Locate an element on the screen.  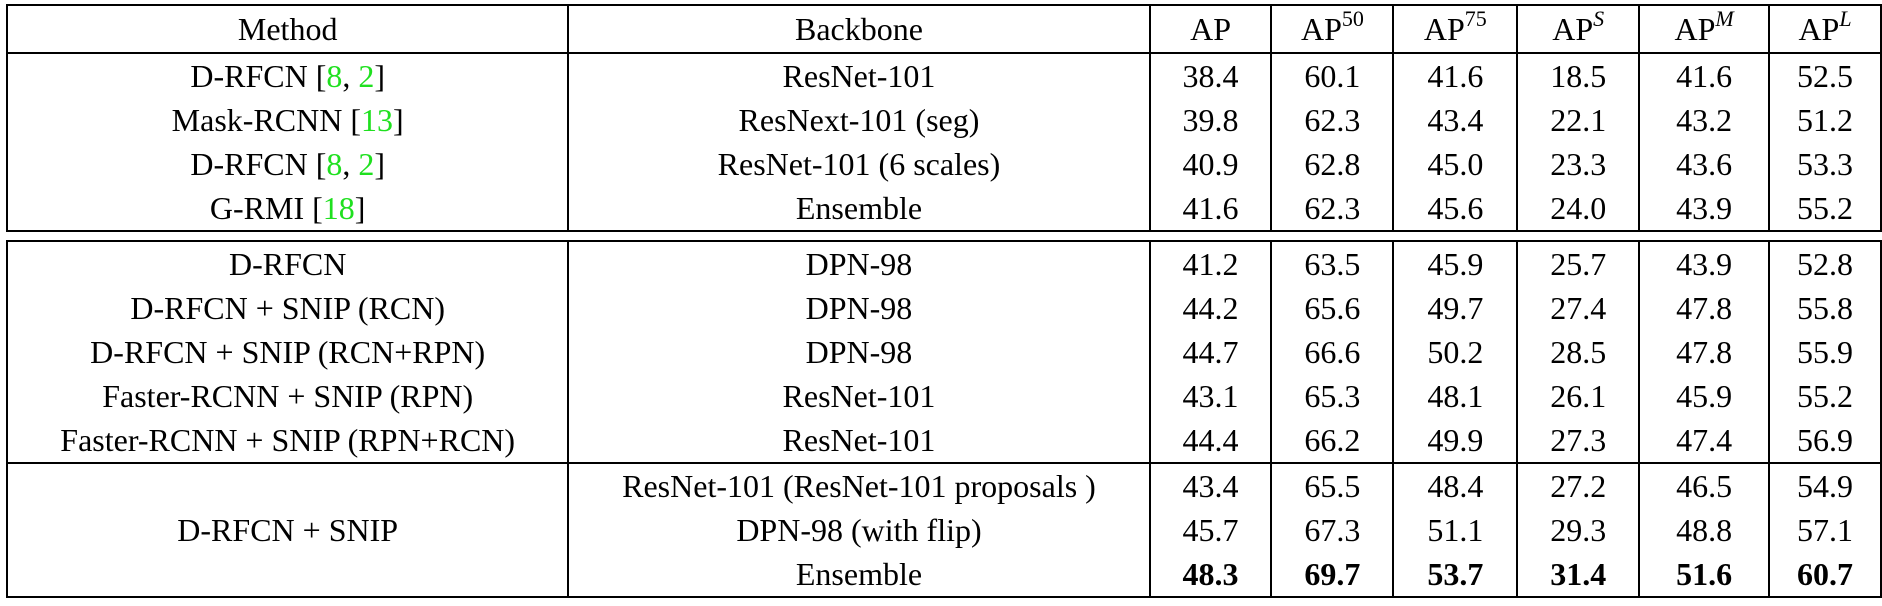
cell-aps: 24.0 is located at coordinates (1578, 209).